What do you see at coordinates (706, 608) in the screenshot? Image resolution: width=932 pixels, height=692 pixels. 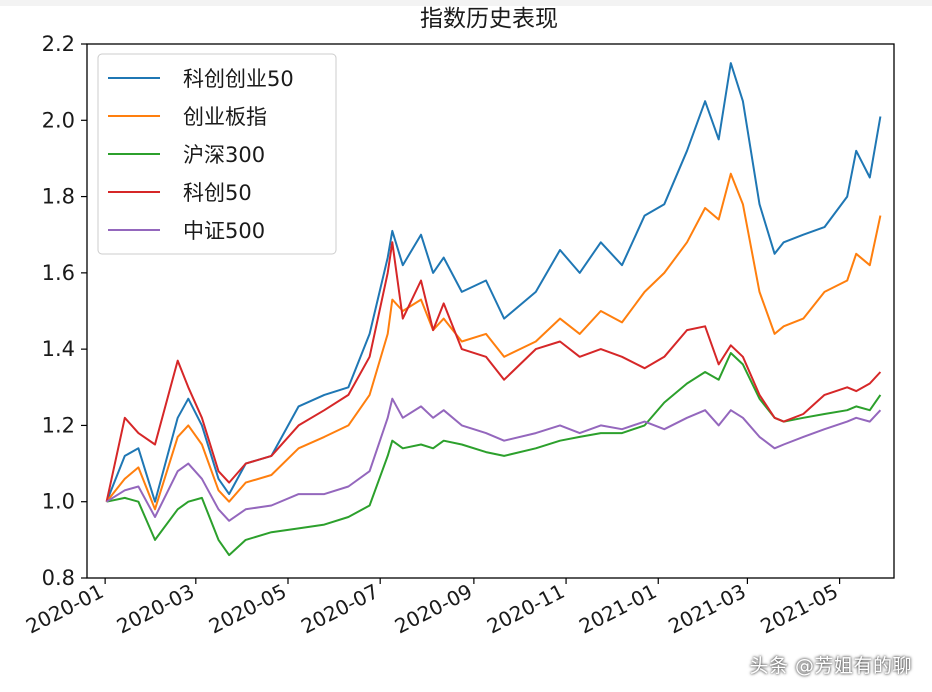 I see `x-tick-label: 2021-03` at bounding box center [706, 608].